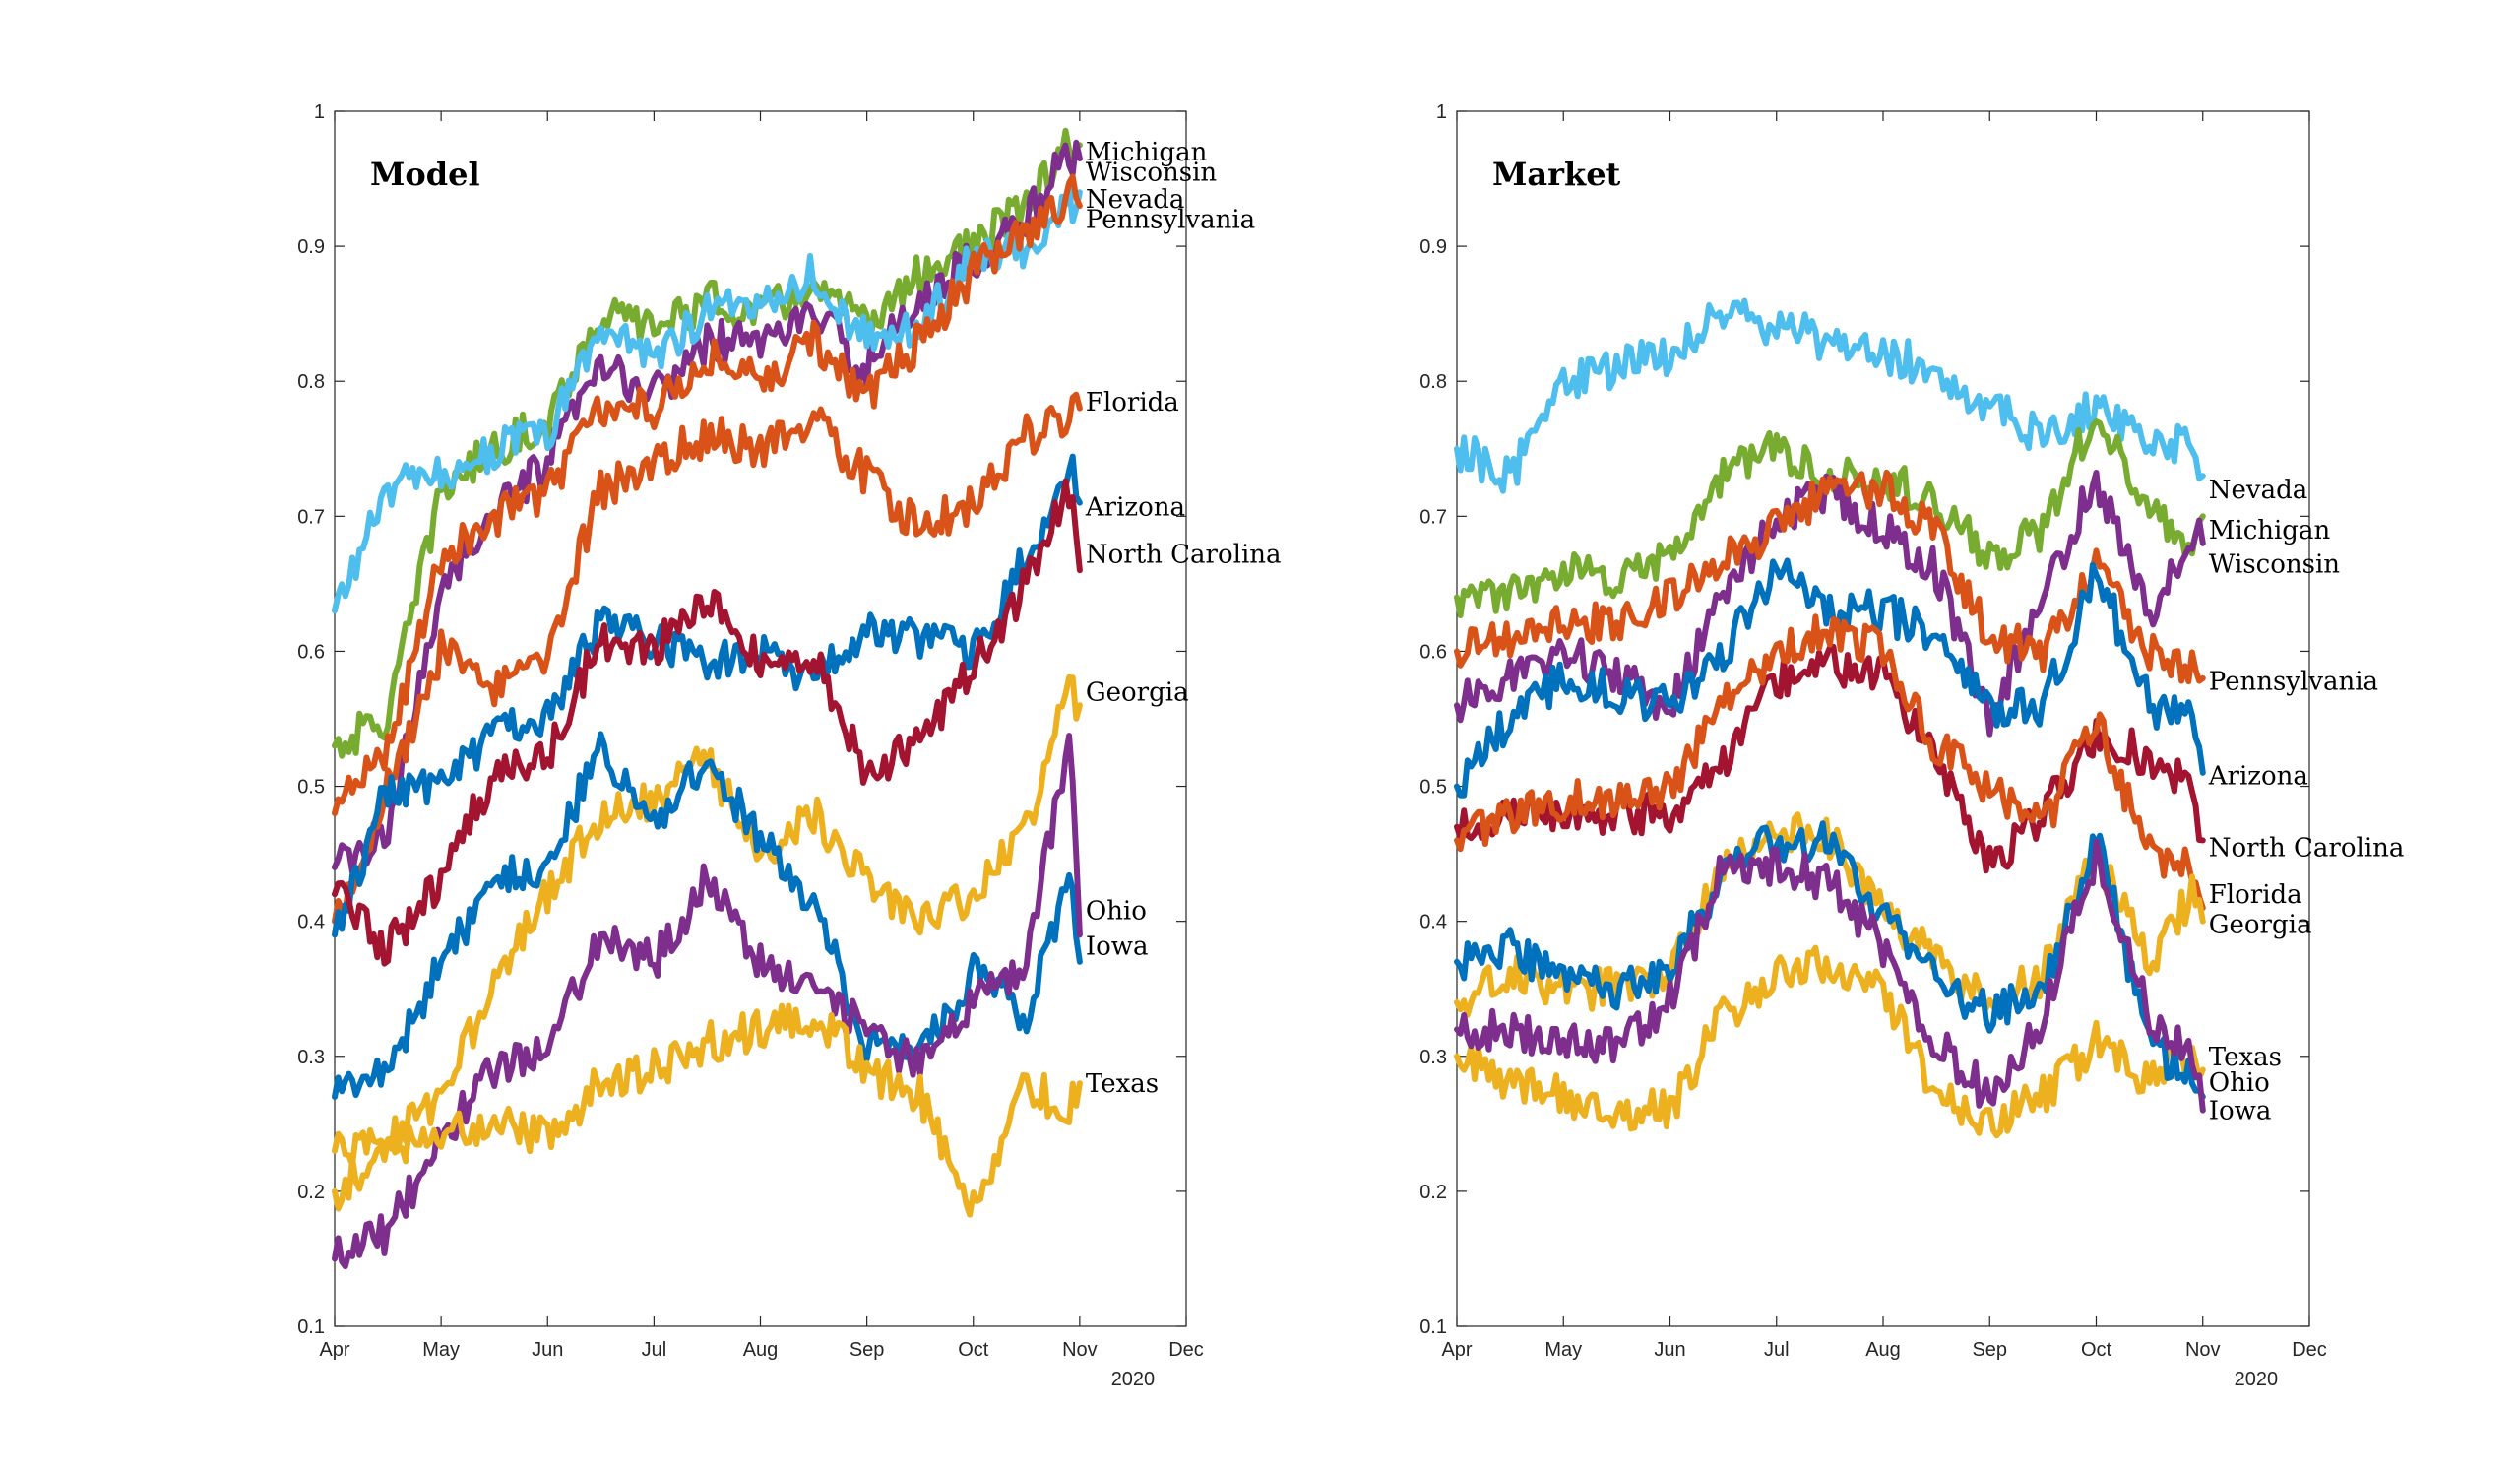 This screenshot has height=1475, width=2520. What do you see at coordinates (2096, 1350) in the screenshot?
I see `market-xtick-label: Oct` at bounding box center [2096, 1350].